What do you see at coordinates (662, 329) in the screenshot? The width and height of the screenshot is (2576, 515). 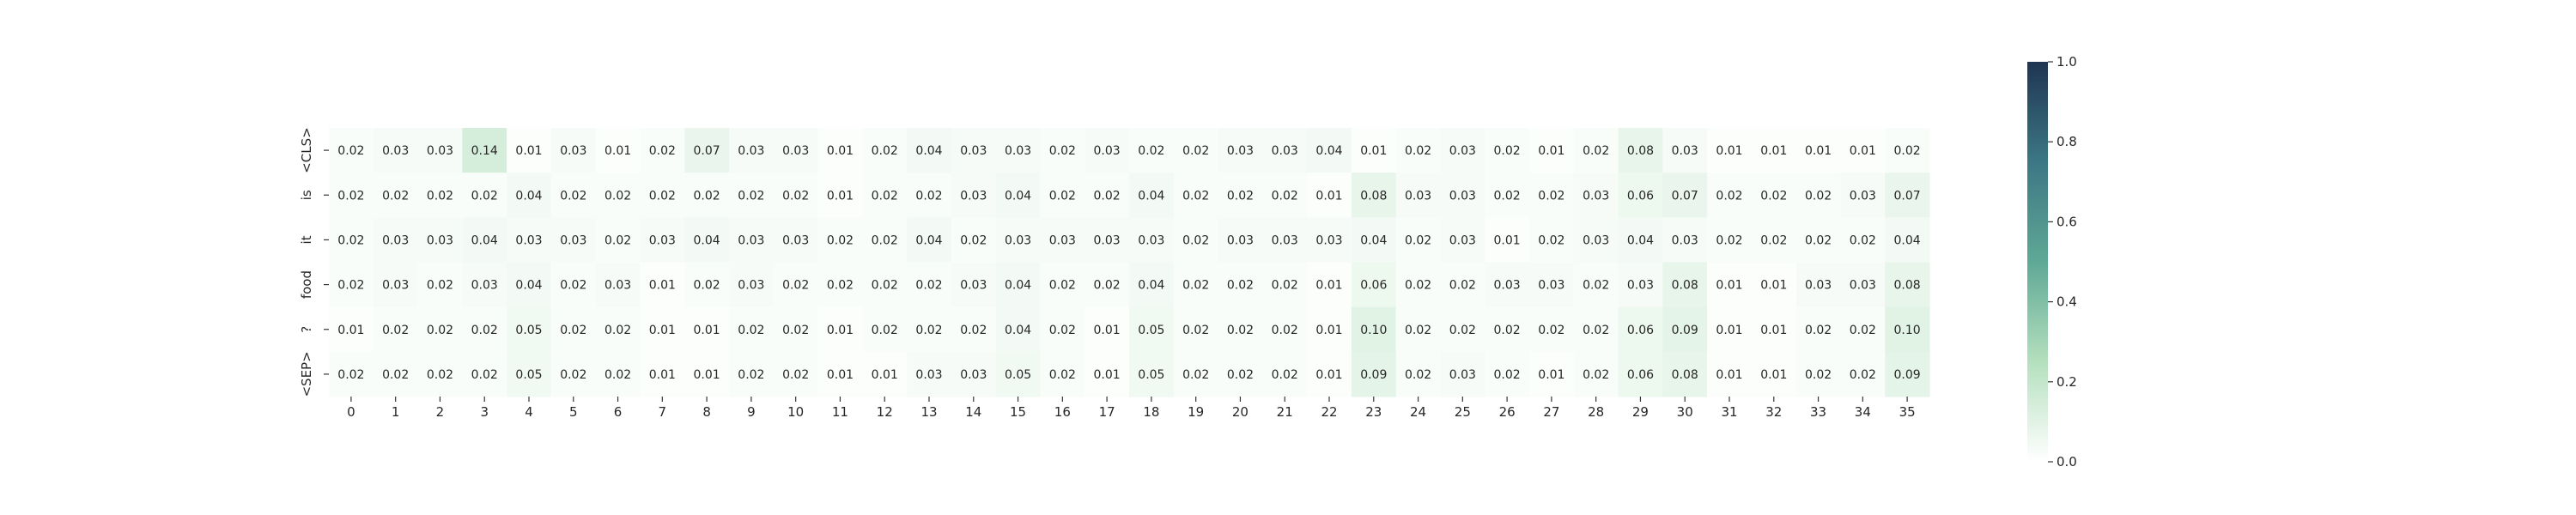 I see `heatmap-cell-r4-c7` at bounding box center [662, 329].